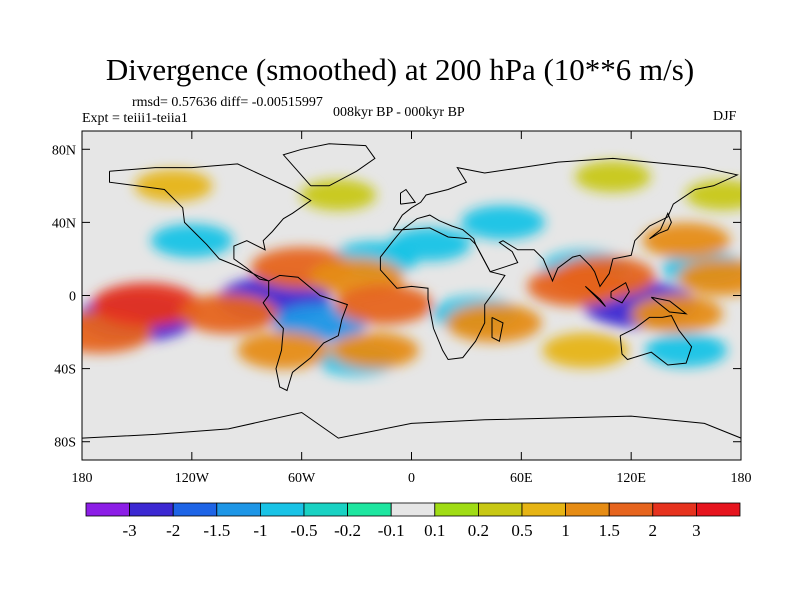  Describe the element at coordinates (478, 530) in the screenshot. I see `colorbar-label: 0.2` at that location.